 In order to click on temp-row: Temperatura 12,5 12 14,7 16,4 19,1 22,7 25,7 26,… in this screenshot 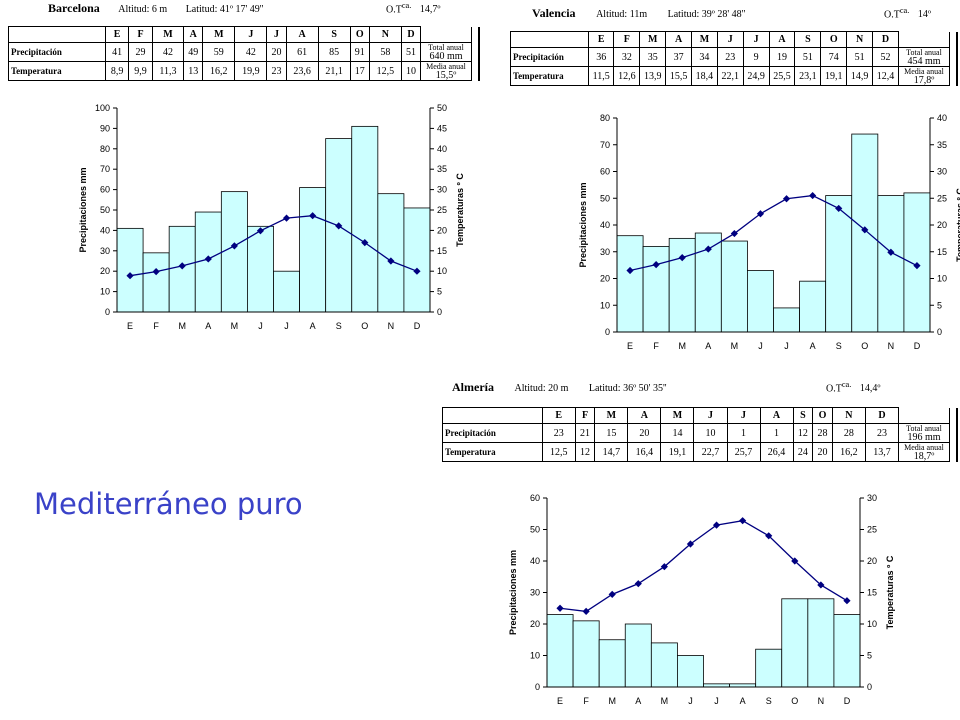, I will do `click(700, 452)`.